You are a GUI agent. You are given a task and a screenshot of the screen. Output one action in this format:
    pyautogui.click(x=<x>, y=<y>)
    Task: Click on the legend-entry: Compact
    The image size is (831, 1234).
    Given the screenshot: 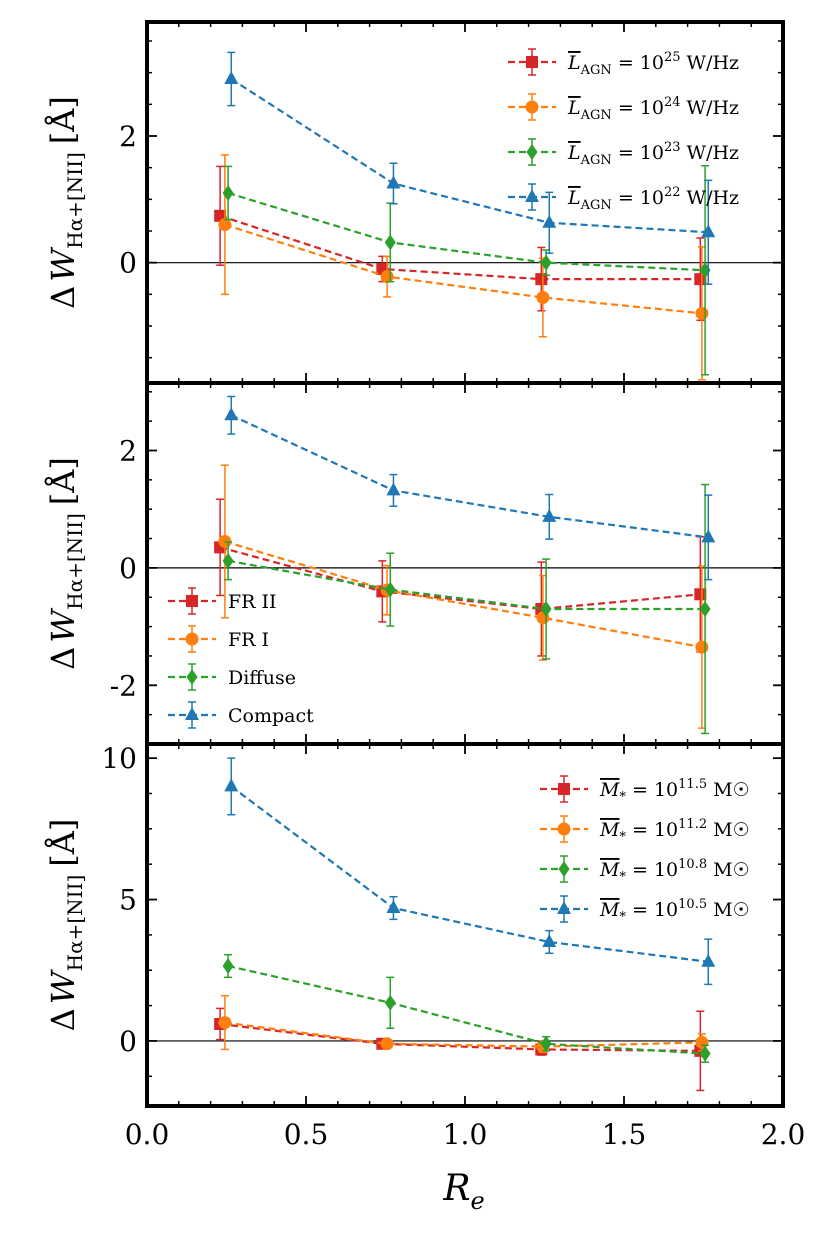 What is the action you would take?
    pyautogui.click(x=271, y=716)
    